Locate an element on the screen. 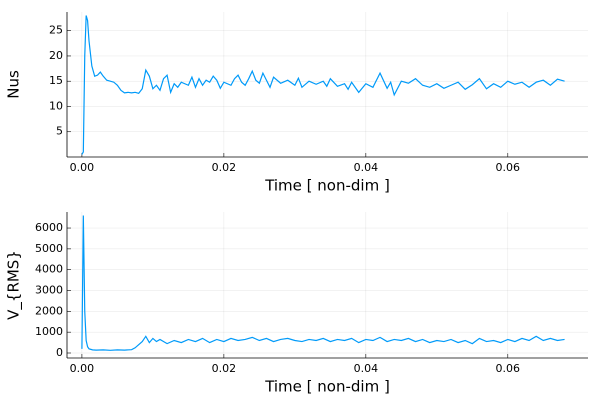  y-tick-label: 15 is located at coordinates (56, 80).